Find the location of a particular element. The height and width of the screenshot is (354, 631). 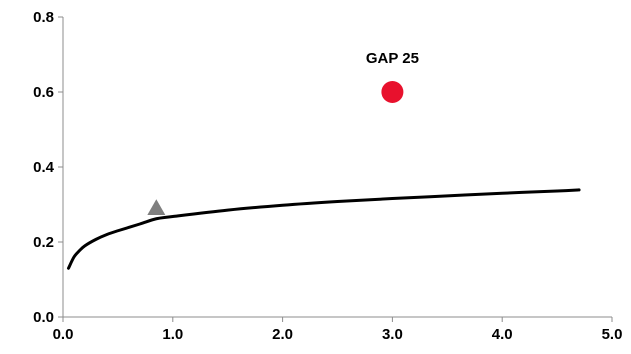

x-tick-label: 2.0 is located at coordinates (282, 334).